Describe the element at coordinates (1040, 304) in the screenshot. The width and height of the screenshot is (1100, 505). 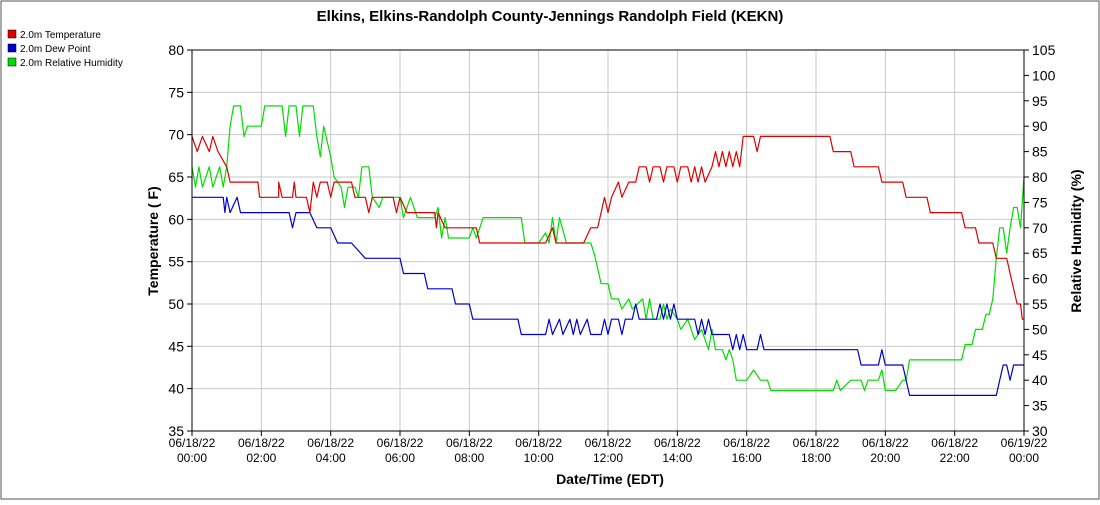
I see `y2-tick-label: 55` at that location.